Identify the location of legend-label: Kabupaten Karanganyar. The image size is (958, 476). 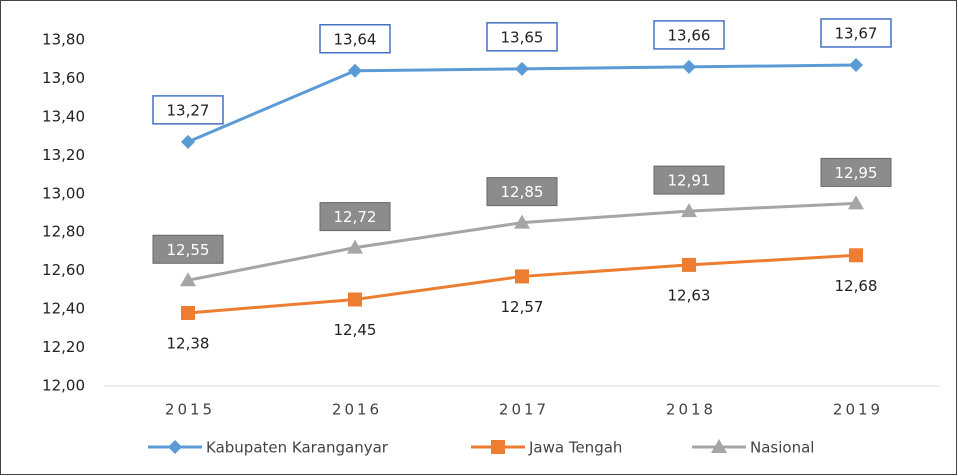
(297, 448).